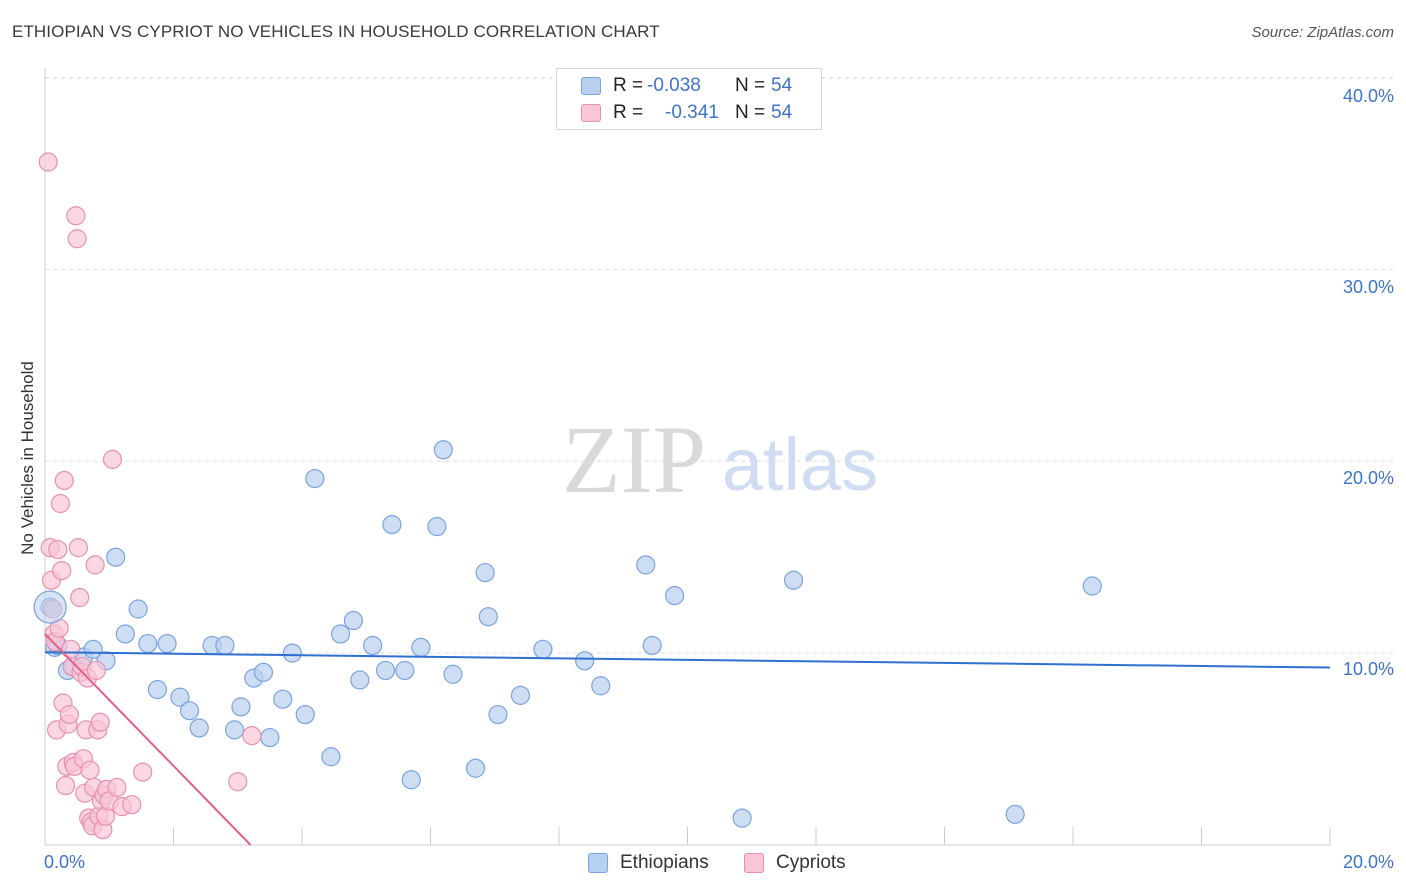 Image resolution: width=1406 pixels, height=892 pixels. I want to click on legend-label: Ethiopians, so click(664, 862).